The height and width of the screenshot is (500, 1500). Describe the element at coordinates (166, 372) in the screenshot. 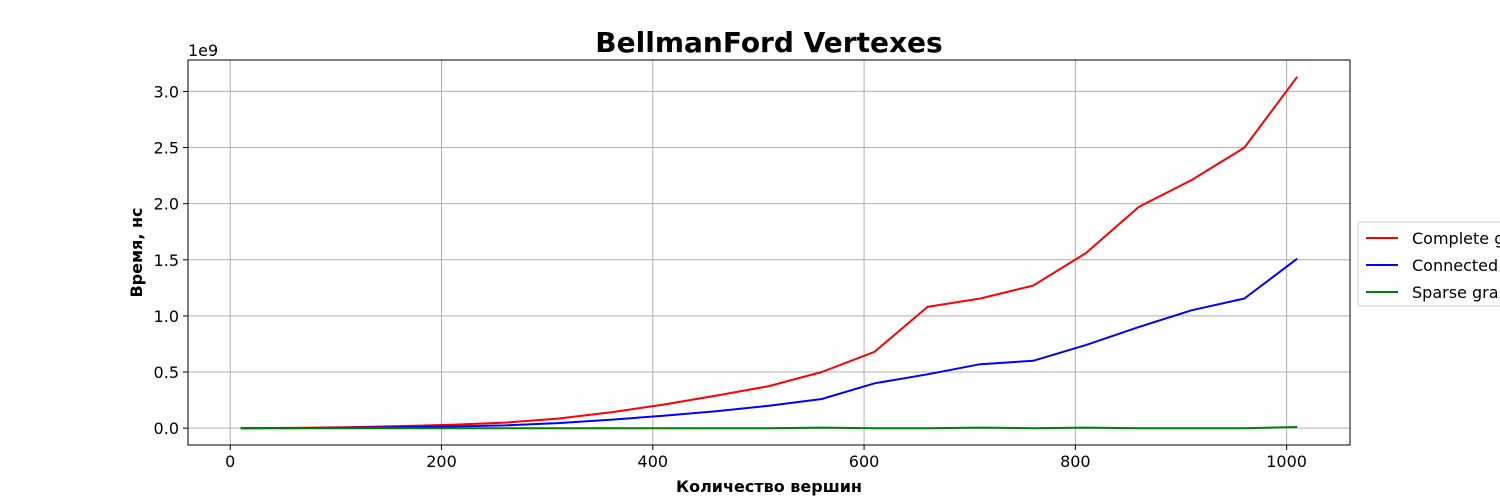

I see `y-tick-label: 0.5` at that location.